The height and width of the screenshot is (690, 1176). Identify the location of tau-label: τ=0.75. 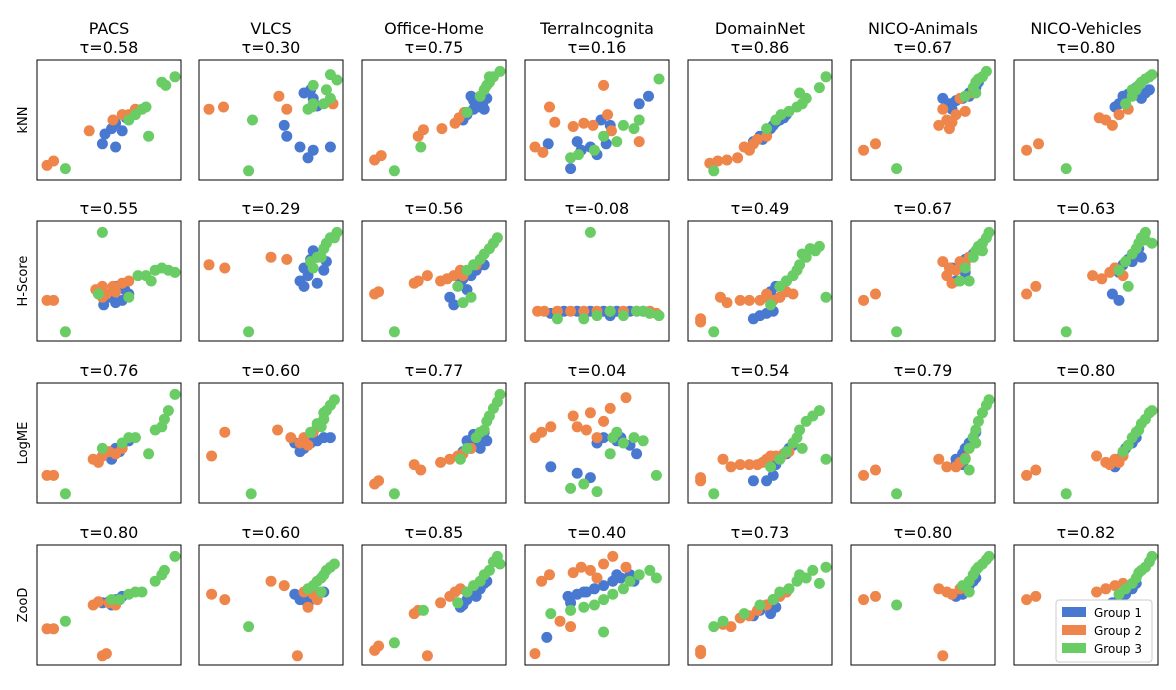
(434, 47).